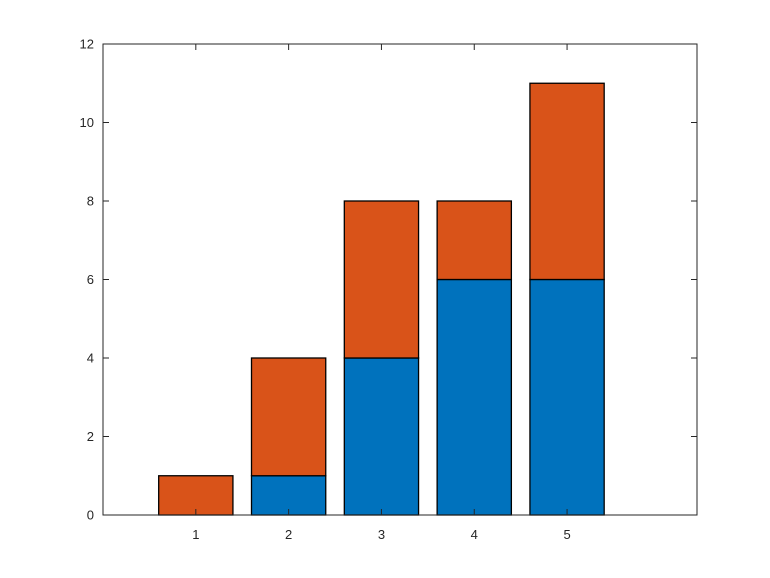 This screenshot has width=770, height=578. I want to click on y-tick-label: 0, so click(90, 515).